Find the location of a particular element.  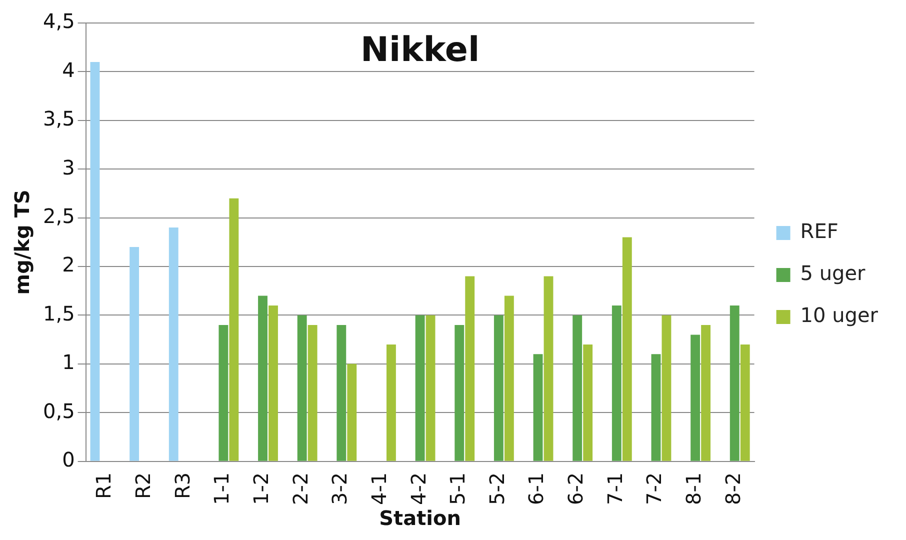

x-tick-label: 1-1 is located at coordinates (222, 489).